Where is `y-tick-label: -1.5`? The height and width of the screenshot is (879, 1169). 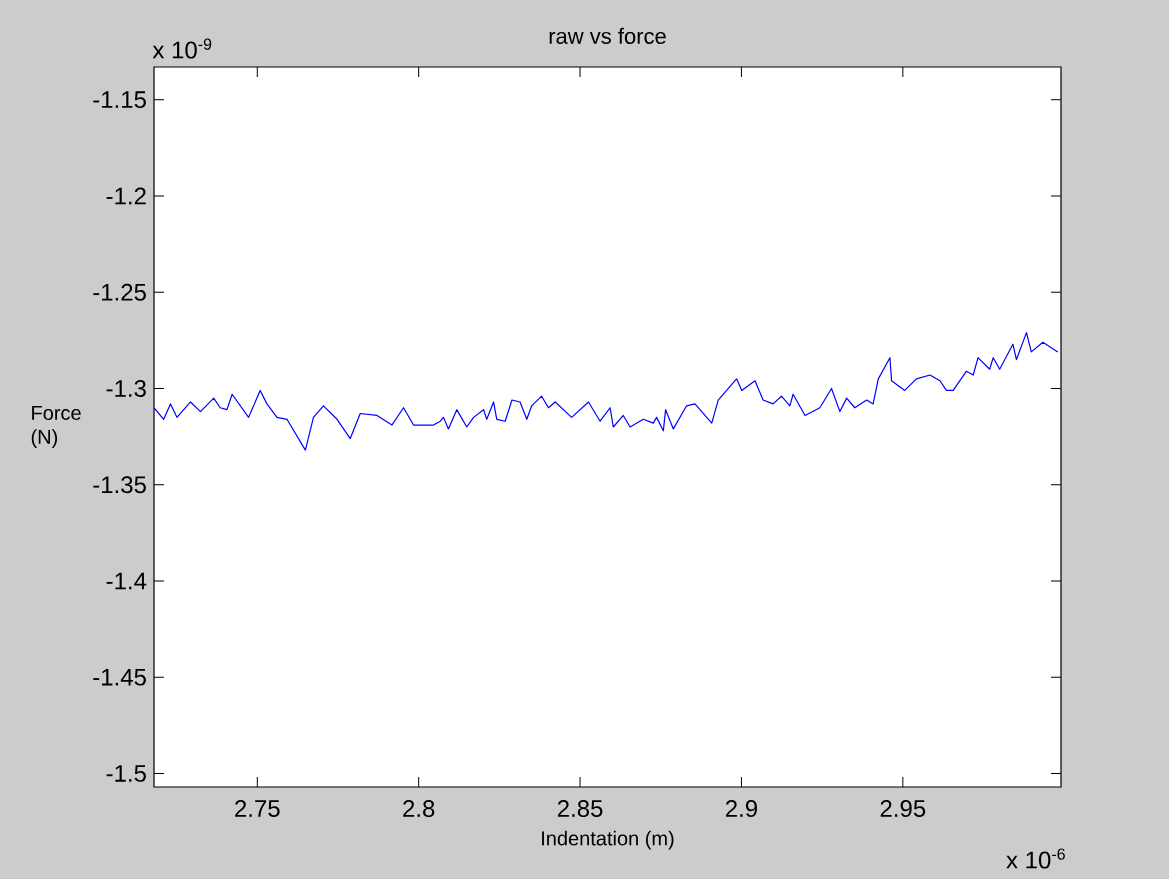
y-tick-label: -1.5 is located at coordinates (126, 773).